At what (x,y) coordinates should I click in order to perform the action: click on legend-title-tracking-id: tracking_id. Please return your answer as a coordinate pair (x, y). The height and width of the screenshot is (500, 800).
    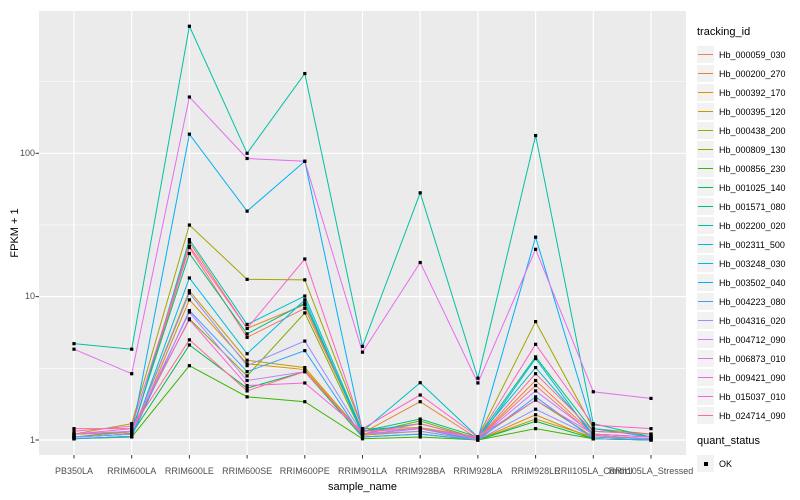
    Looking at the image, I should click on (724, 32).